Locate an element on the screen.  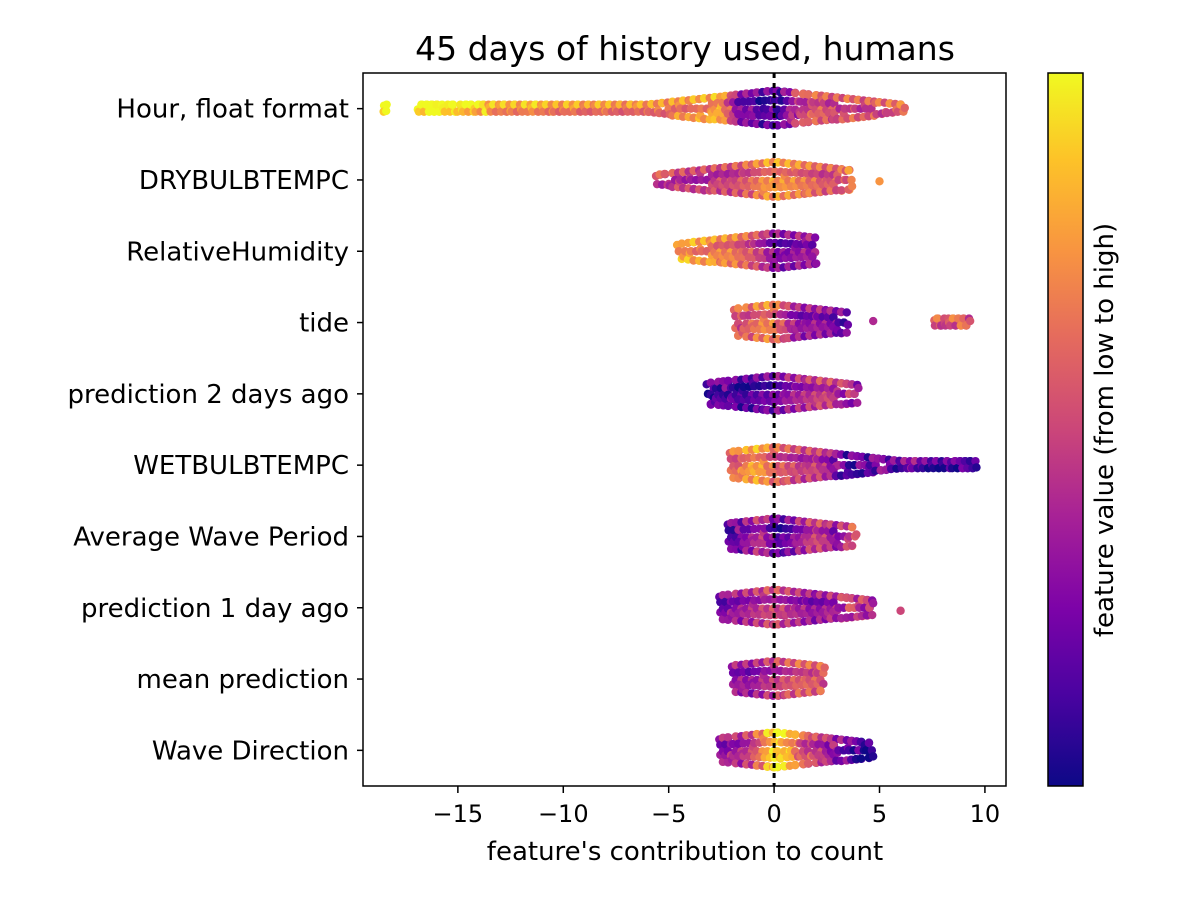
x-tick-label: −10 is located at coordinates (563, 814).